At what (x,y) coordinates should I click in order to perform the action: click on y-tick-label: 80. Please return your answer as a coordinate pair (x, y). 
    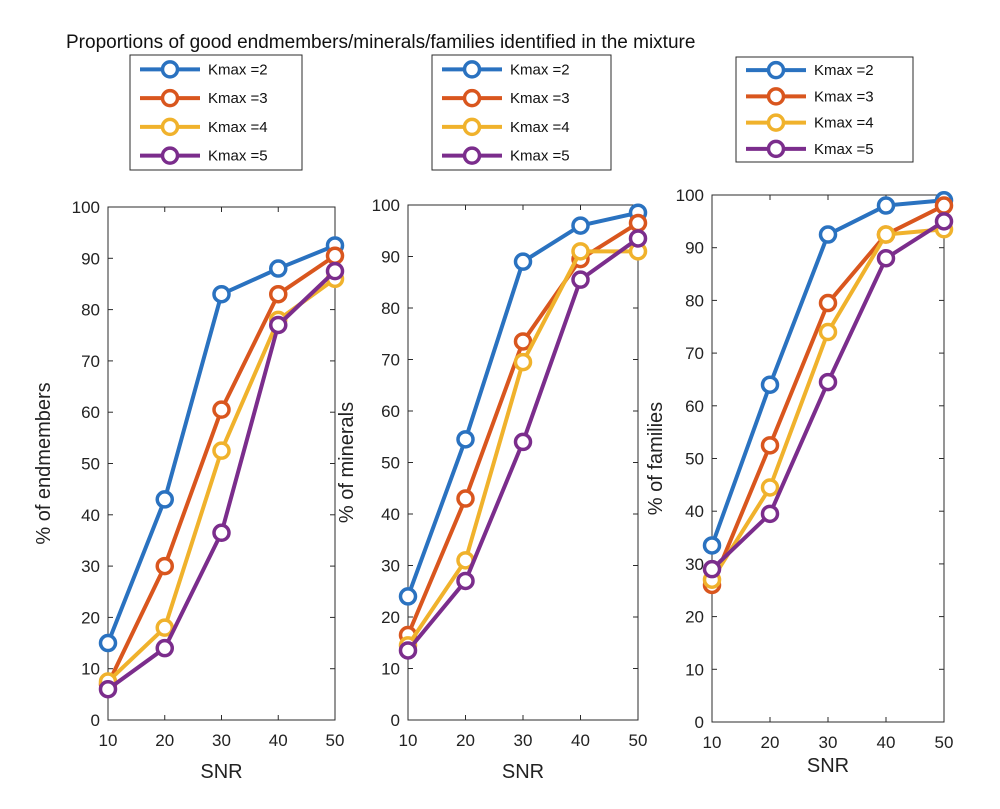
    Looking at the image, I should click on (390, 308).